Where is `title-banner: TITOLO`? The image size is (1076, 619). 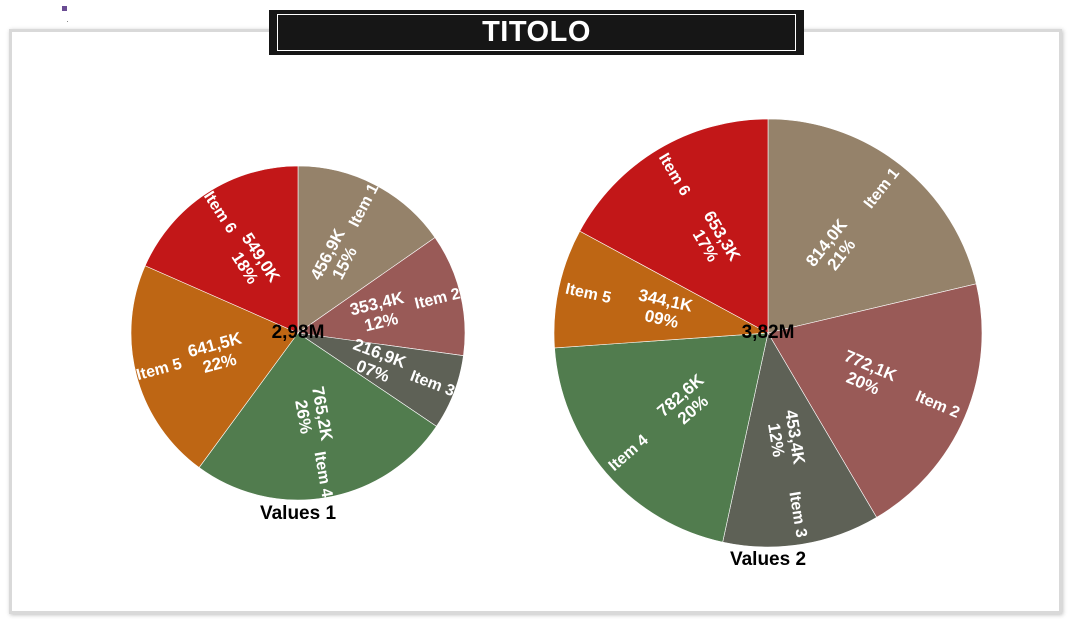
title-banner: TITOLO is located at coordinates (536, 32).